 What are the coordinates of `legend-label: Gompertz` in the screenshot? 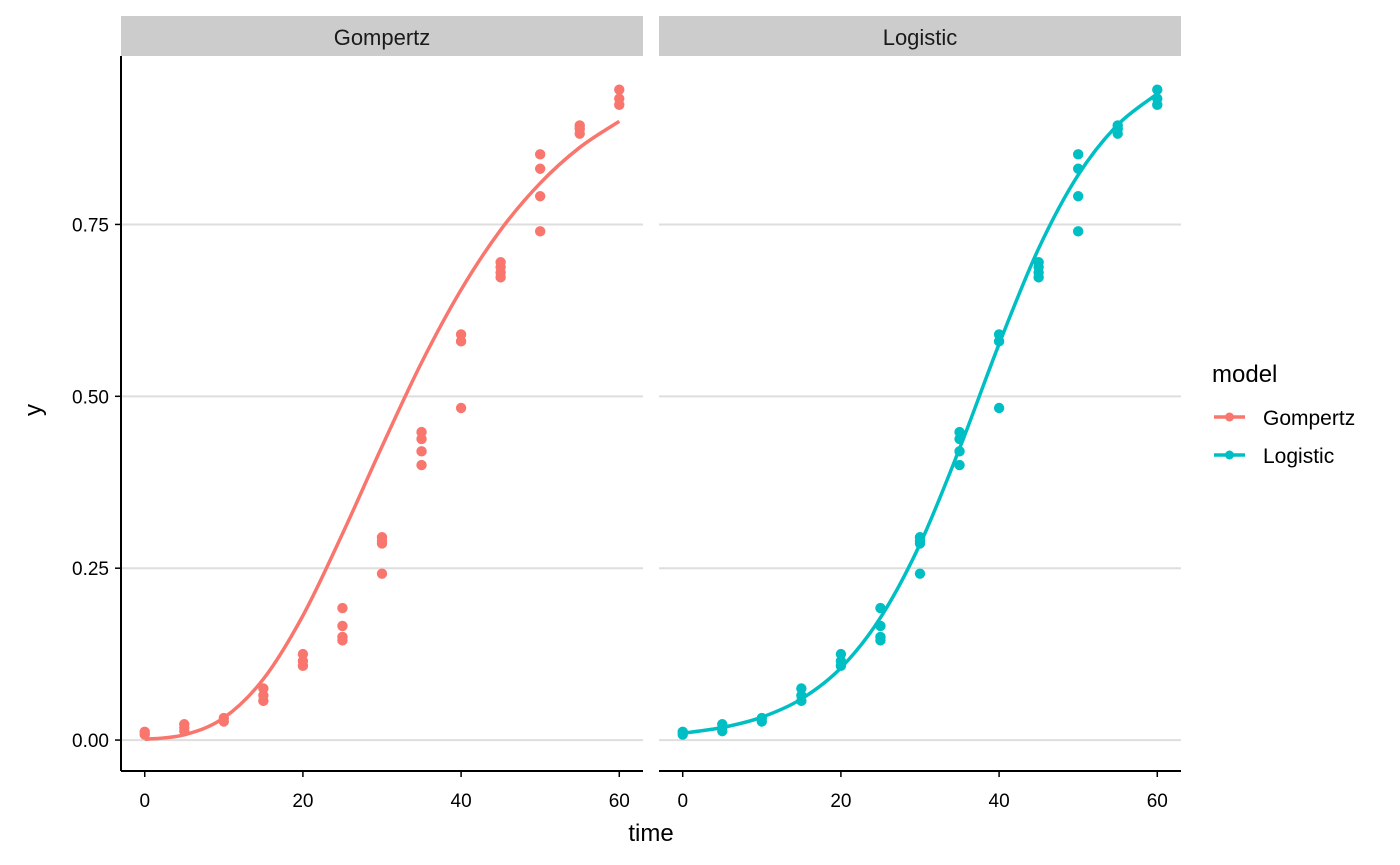 It's located at (1309, 418).